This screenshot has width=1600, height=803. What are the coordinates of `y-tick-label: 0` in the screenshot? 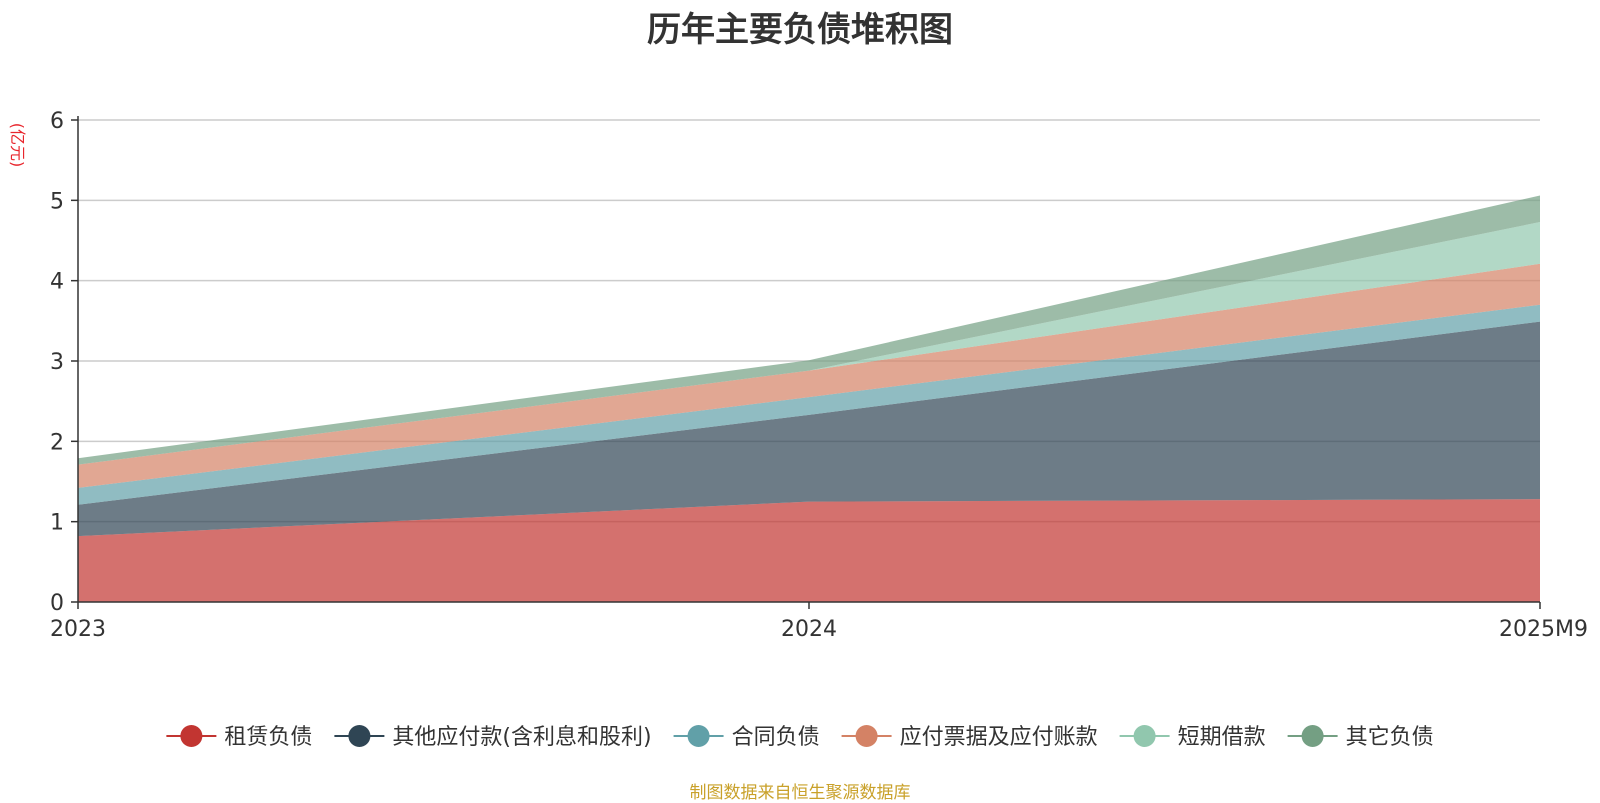 It's located at (57, 603).